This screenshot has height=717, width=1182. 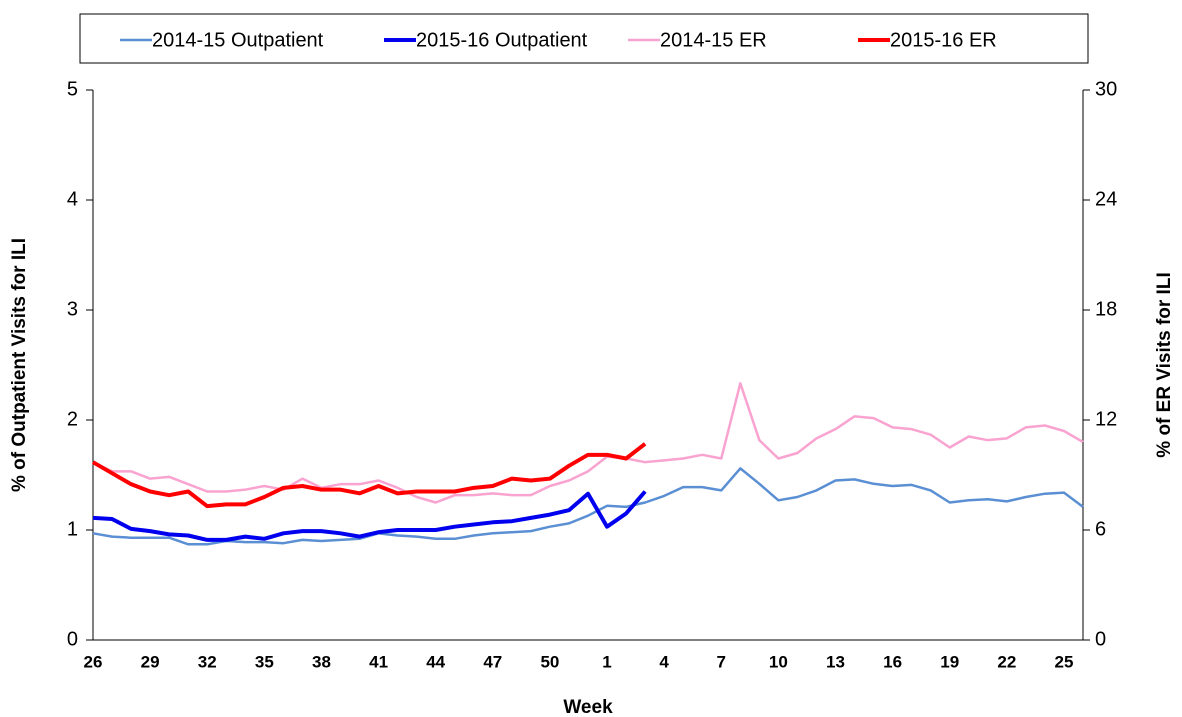 What do you see at coordinates (435, 661) in the screenshot?
I see `x-tick-label: 44` at bounding box center [435, 661].